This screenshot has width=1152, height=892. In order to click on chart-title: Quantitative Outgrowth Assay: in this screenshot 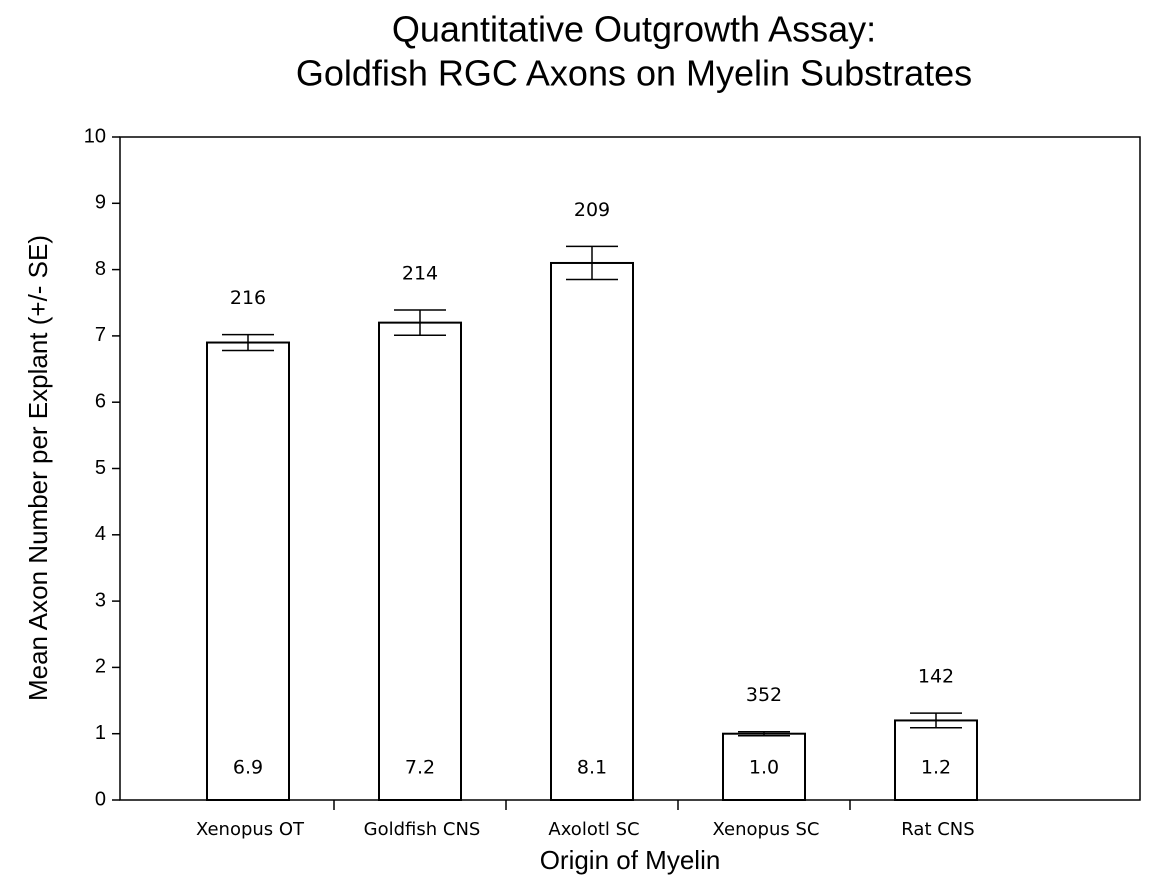, I will do `click(634, 29)`.